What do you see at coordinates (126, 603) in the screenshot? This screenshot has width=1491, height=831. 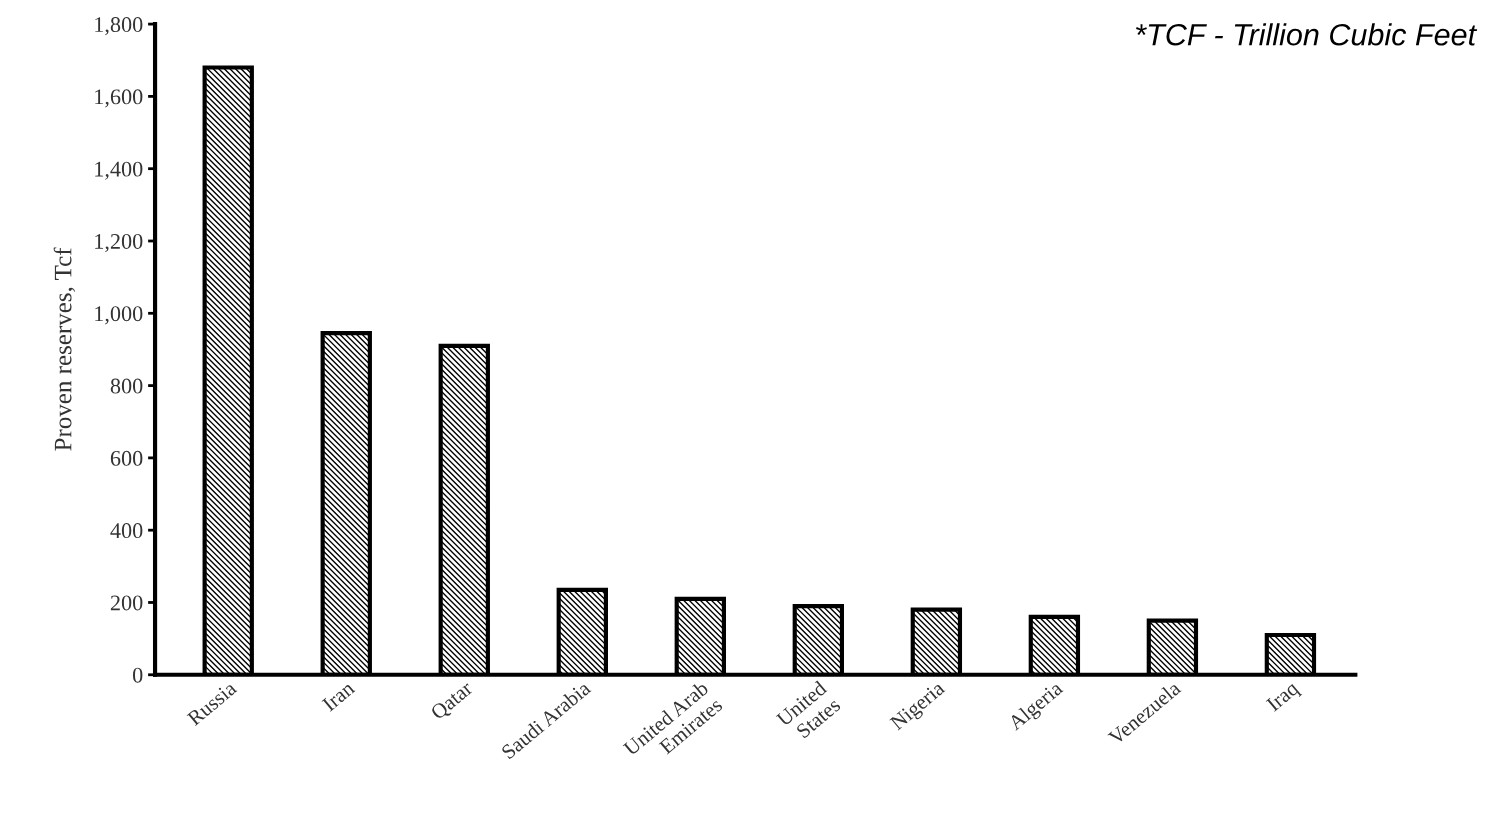 I see `y-tick-label: 200` at bounding box center [126, 603].